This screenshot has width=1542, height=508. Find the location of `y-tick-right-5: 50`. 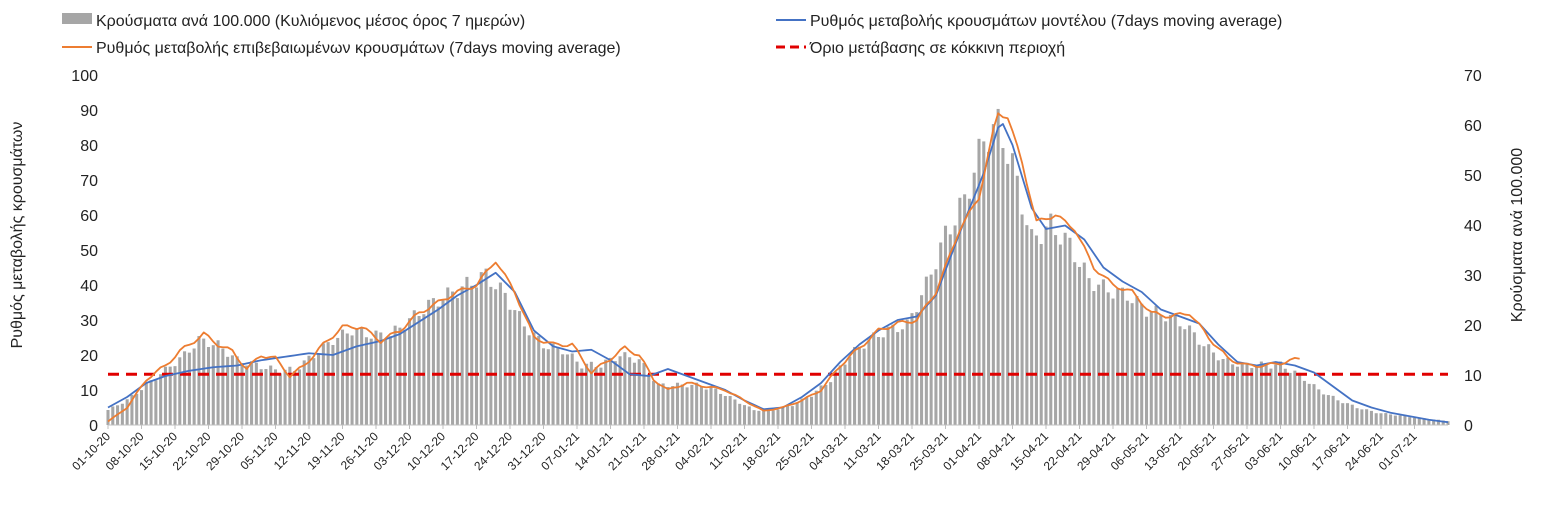

y-tick-right-5: 50 is located at coordinates (1473, 176).